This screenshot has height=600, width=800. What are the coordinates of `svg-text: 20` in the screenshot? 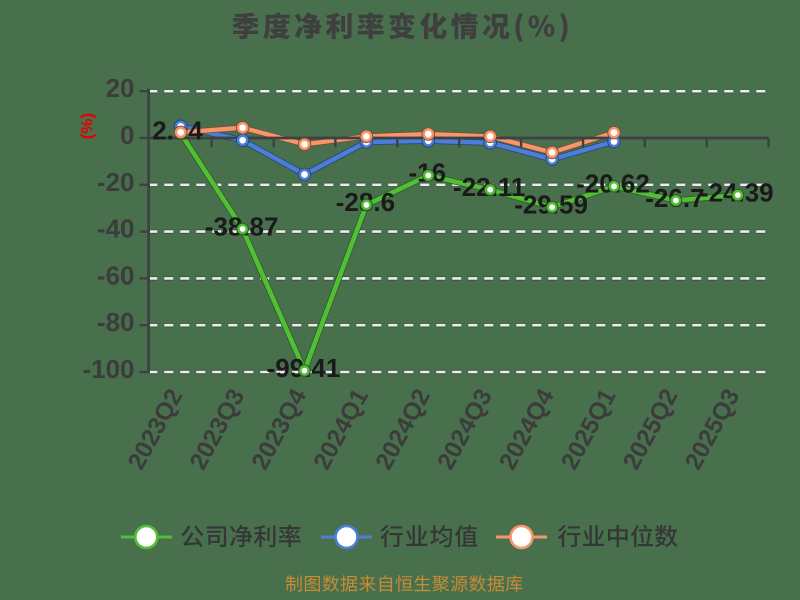 It's located at (120, 88).